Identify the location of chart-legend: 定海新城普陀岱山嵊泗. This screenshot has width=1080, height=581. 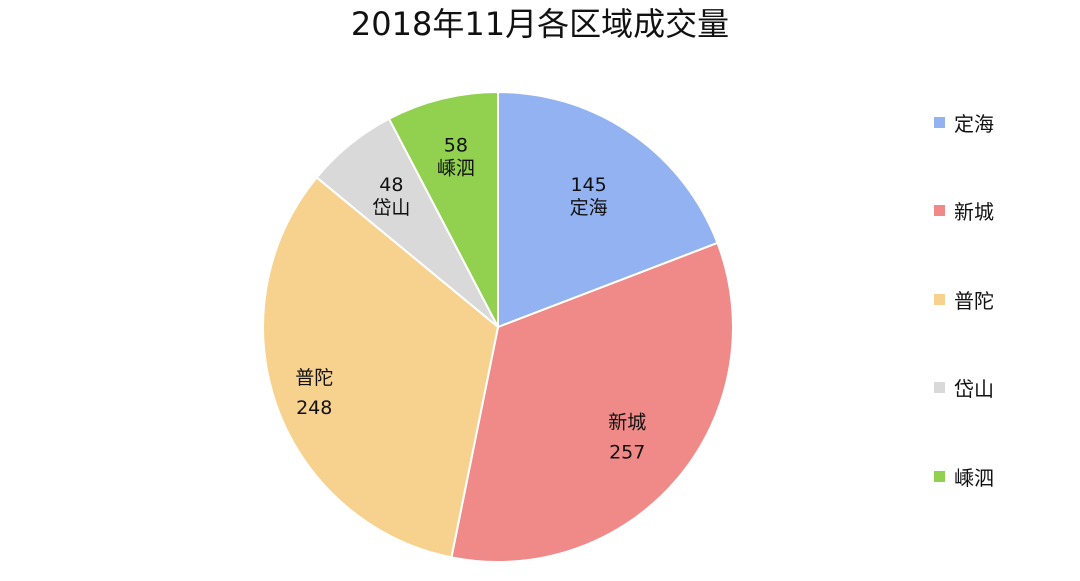
(999, 325).